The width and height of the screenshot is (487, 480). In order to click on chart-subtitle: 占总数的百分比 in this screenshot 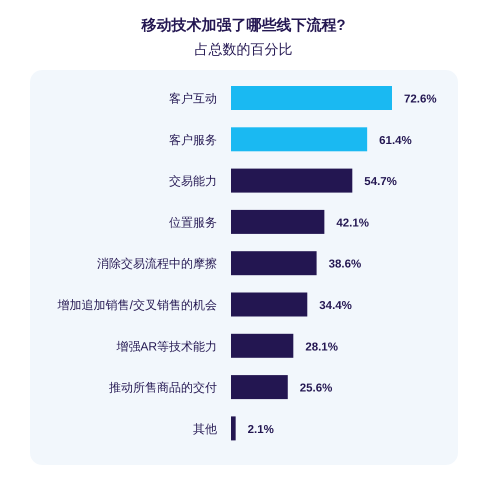, I will do `click(243, 49)`.